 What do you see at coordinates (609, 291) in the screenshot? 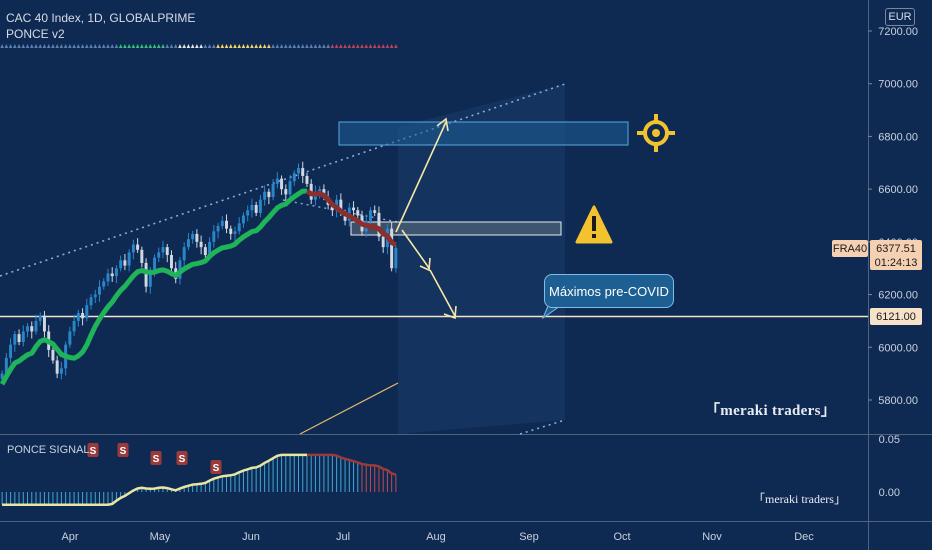
I see `callout-label: Máximos pre-COVID` at bounding box center [609, 291].